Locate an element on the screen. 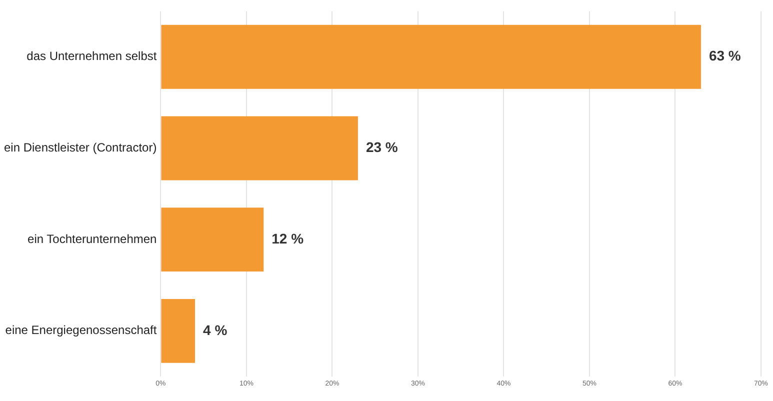  y-tick-label: ein Dienstleister (Contractor) is located at coordinates (80, 147).